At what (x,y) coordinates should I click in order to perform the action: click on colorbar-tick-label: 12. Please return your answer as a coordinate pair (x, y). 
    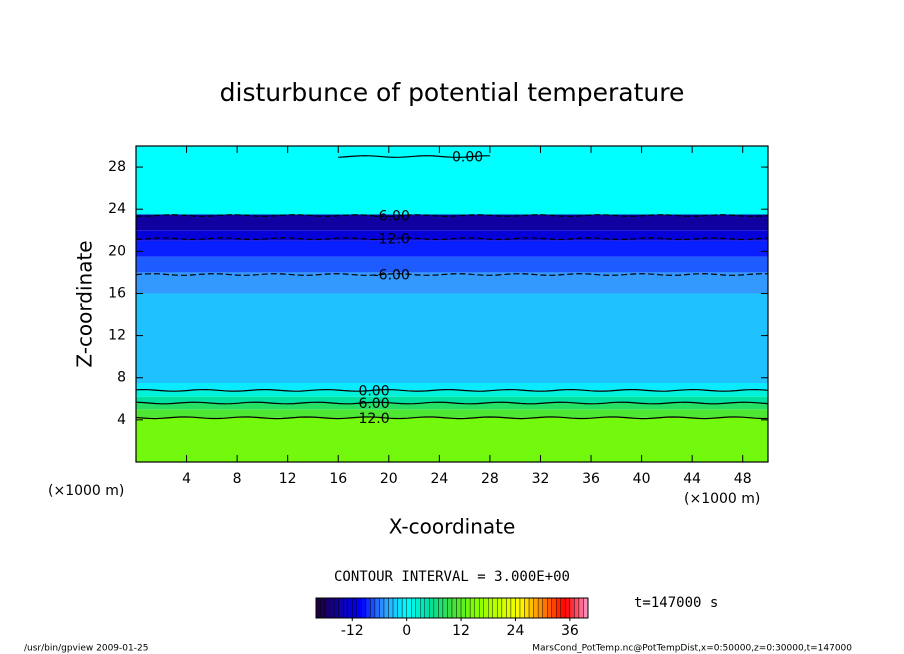
    Looking at the image, I should click on (461, 631).